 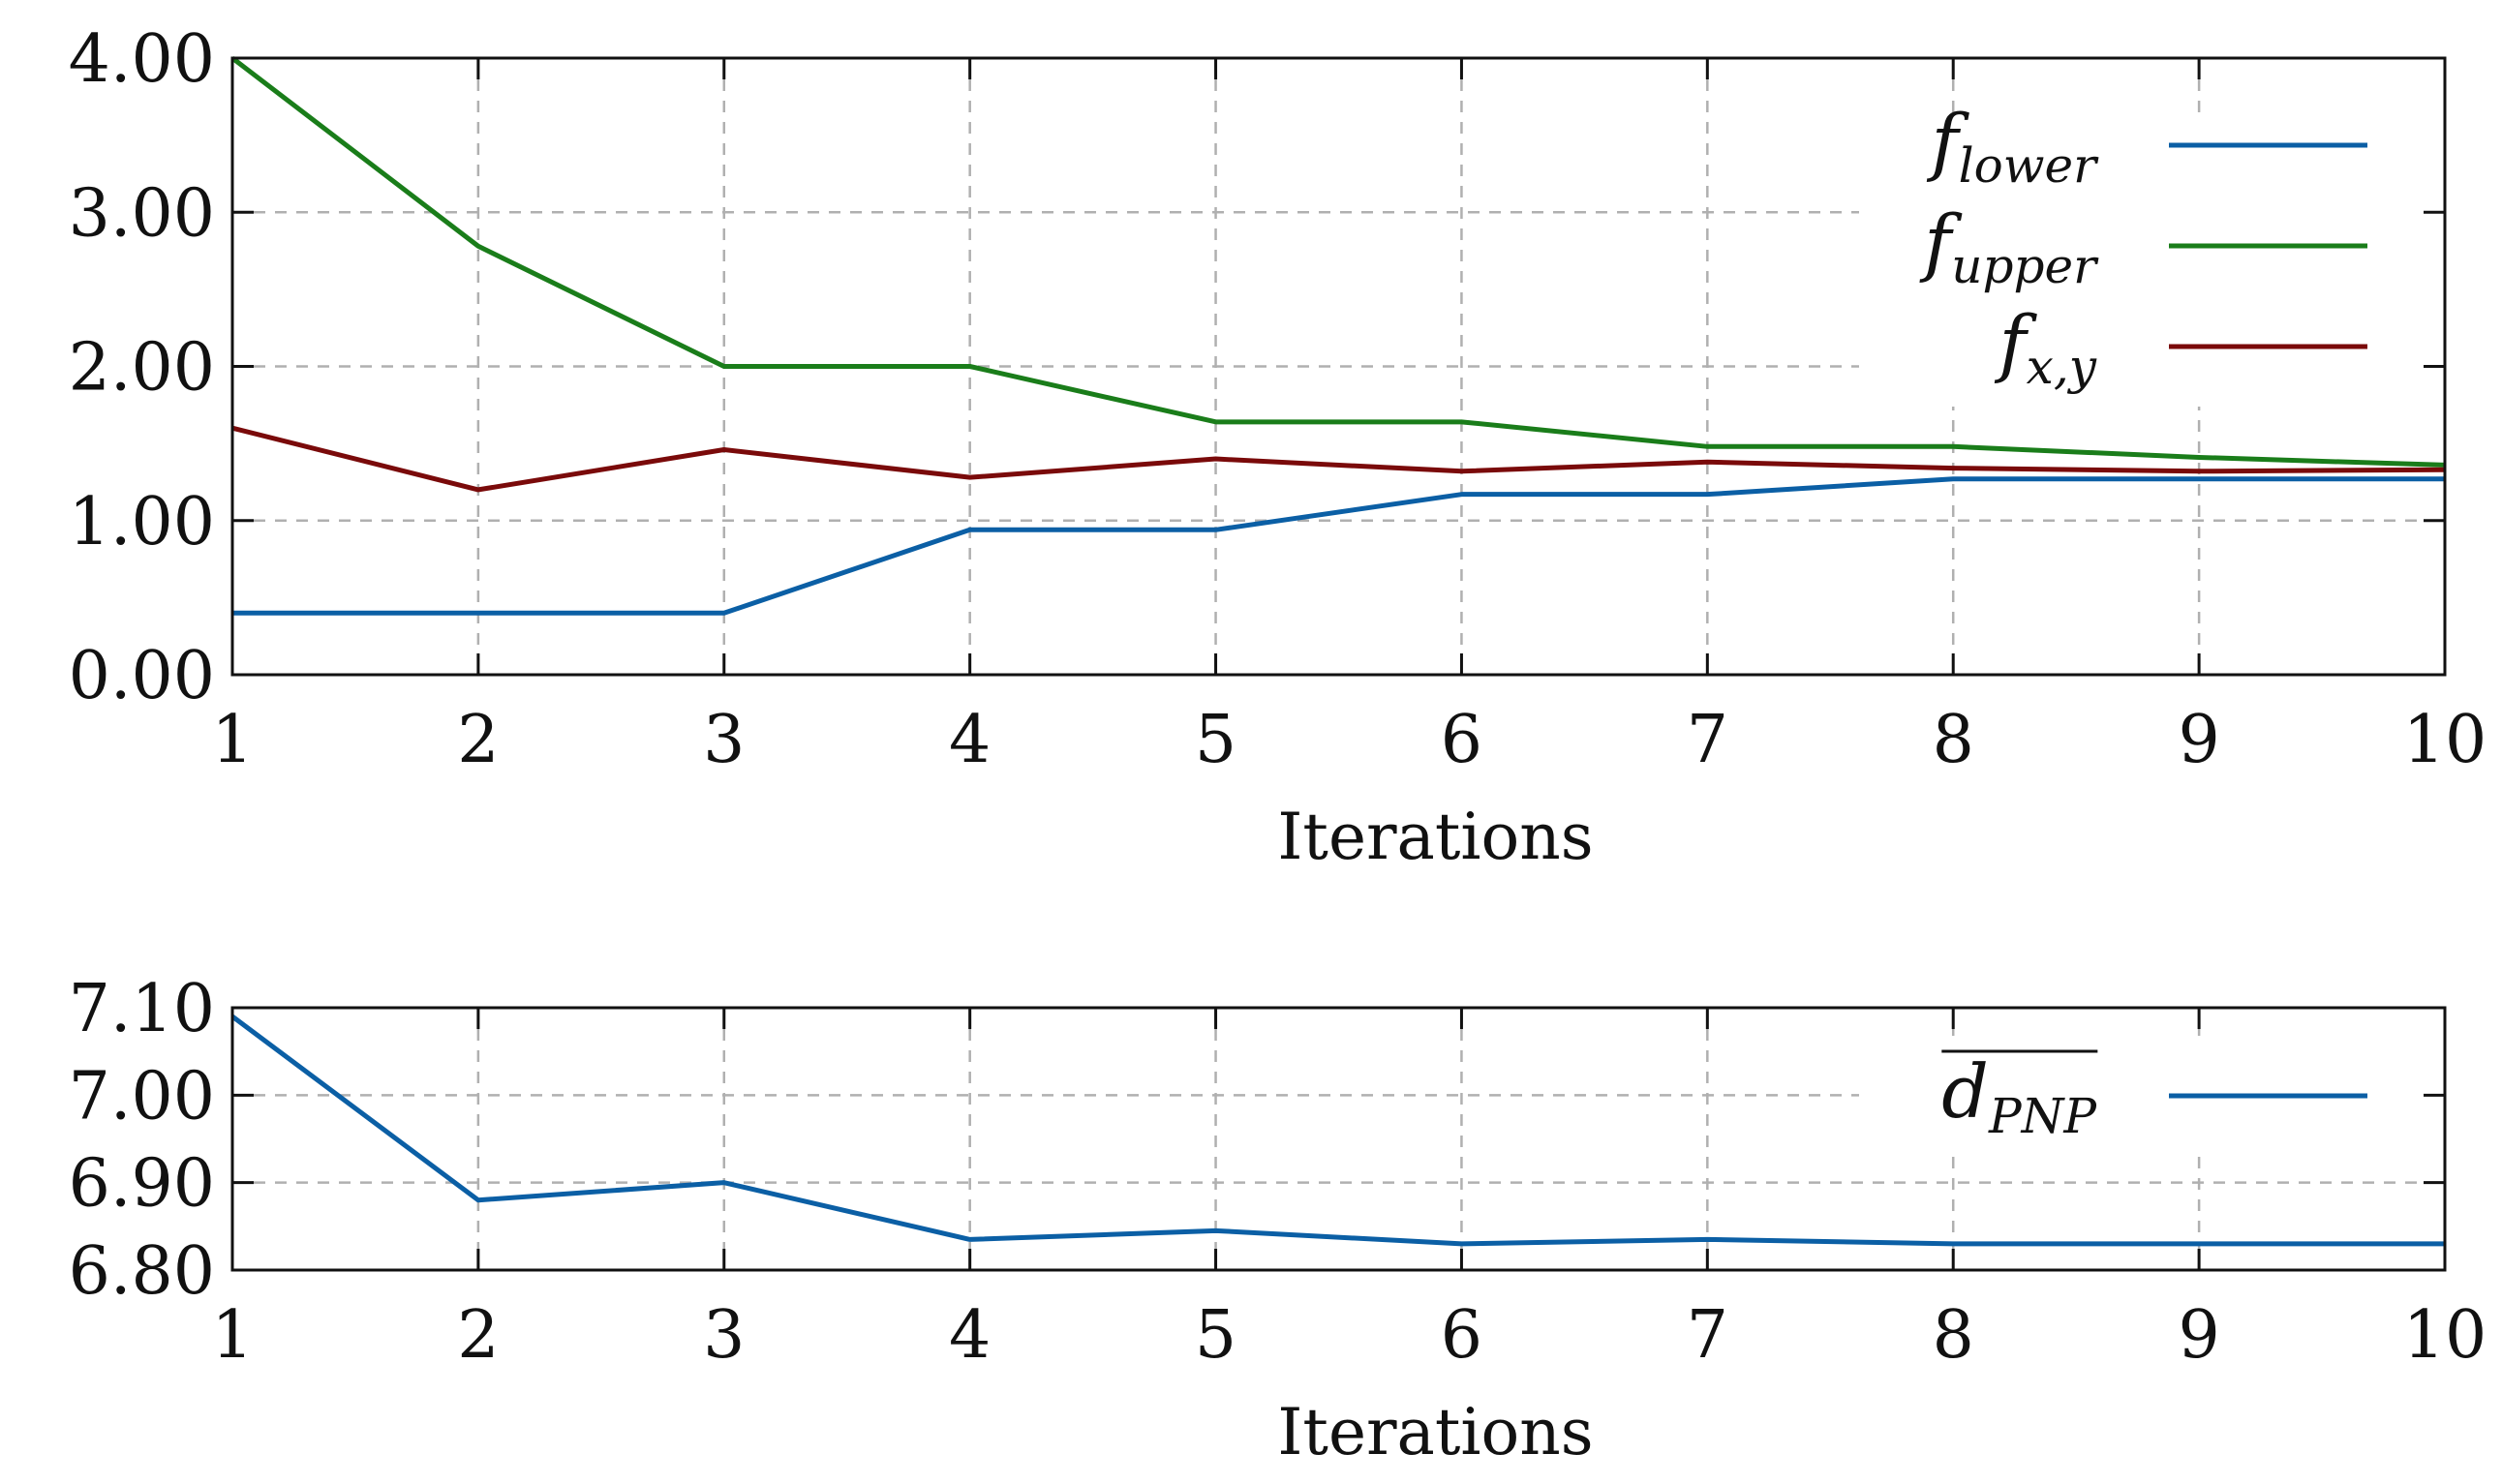 I want to click on legend-label-subscript: lower, so click(x=2029, y=165).